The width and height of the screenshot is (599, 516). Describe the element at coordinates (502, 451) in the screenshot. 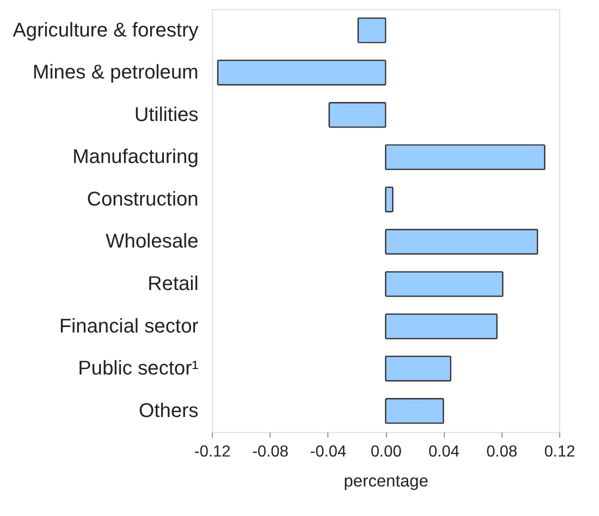

I see `x-tick-label: 0.08` at that location.